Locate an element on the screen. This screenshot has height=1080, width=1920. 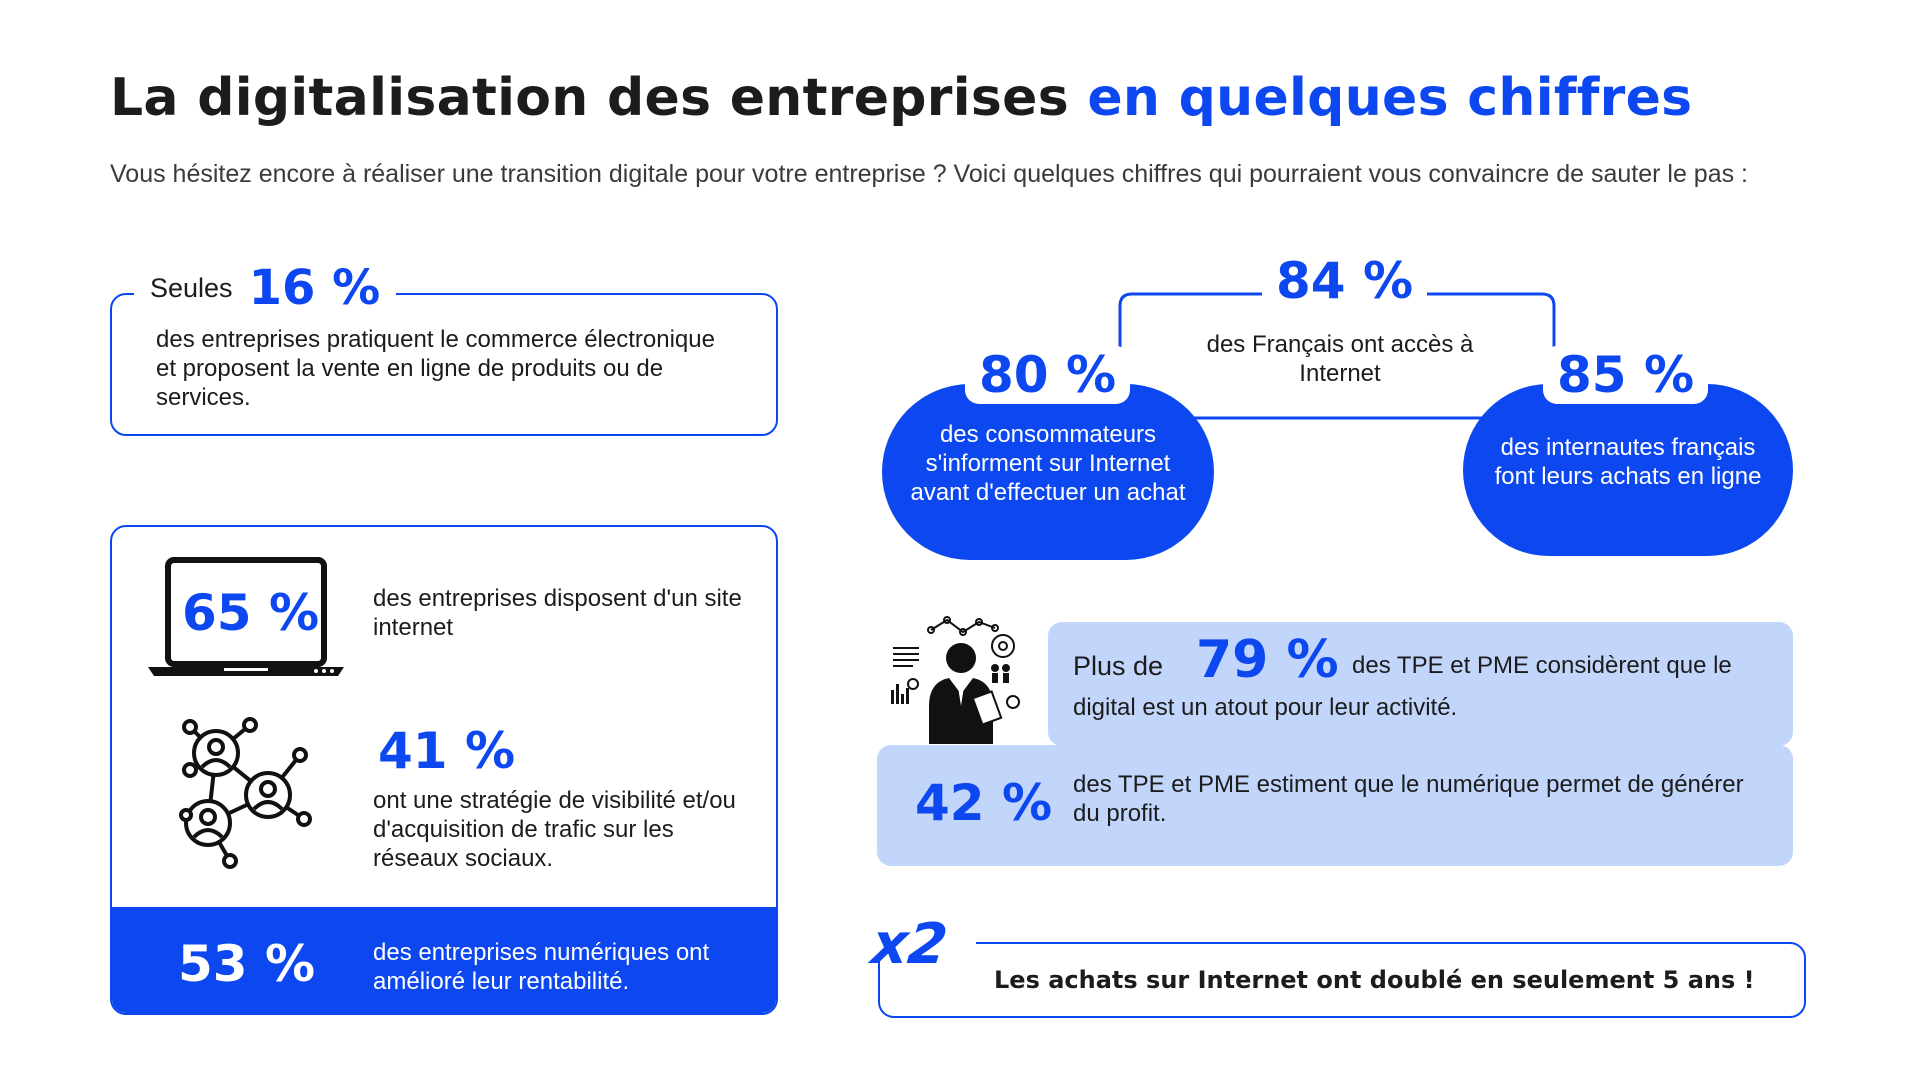
stat-41-value: 41 % is located at coordinates (447, 751).